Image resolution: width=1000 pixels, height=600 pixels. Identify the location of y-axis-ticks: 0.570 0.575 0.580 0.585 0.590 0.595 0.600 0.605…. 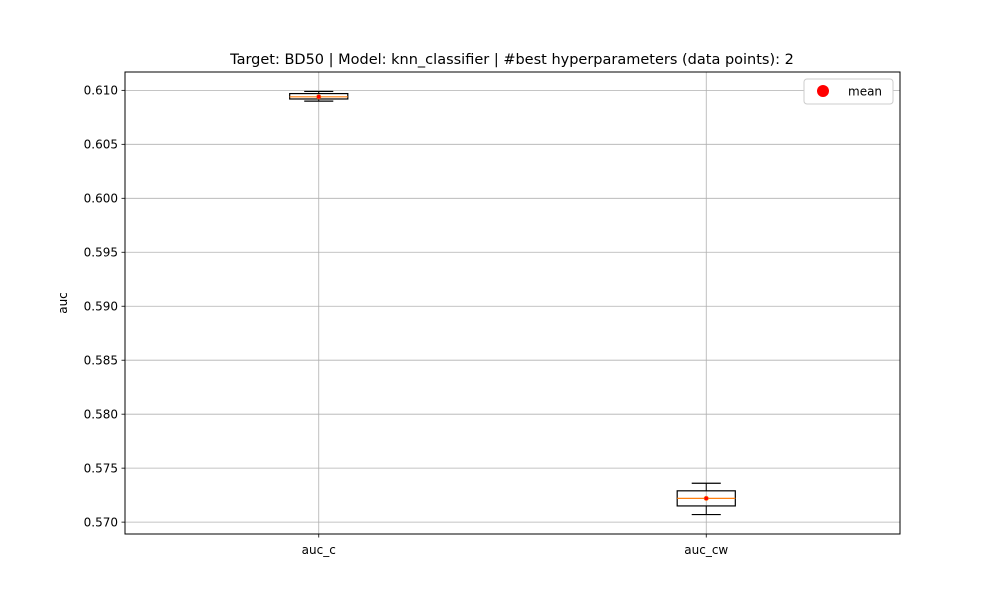
(104, 306).